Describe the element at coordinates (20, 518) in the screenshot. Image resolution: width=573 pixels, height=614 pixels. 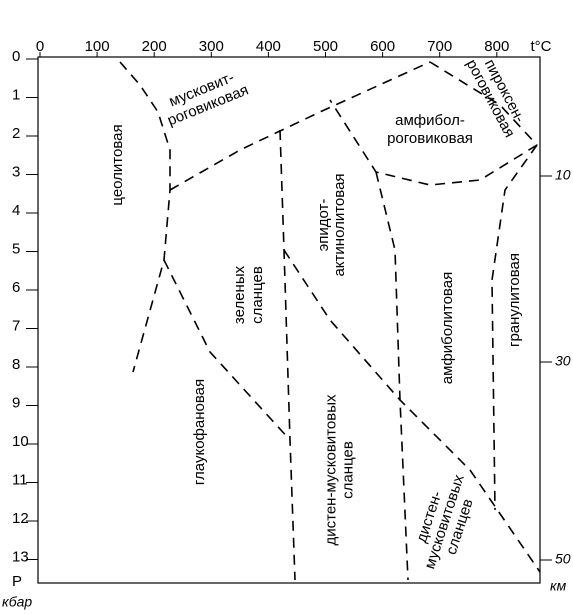
I see `left-tick-label: 12` at that location.